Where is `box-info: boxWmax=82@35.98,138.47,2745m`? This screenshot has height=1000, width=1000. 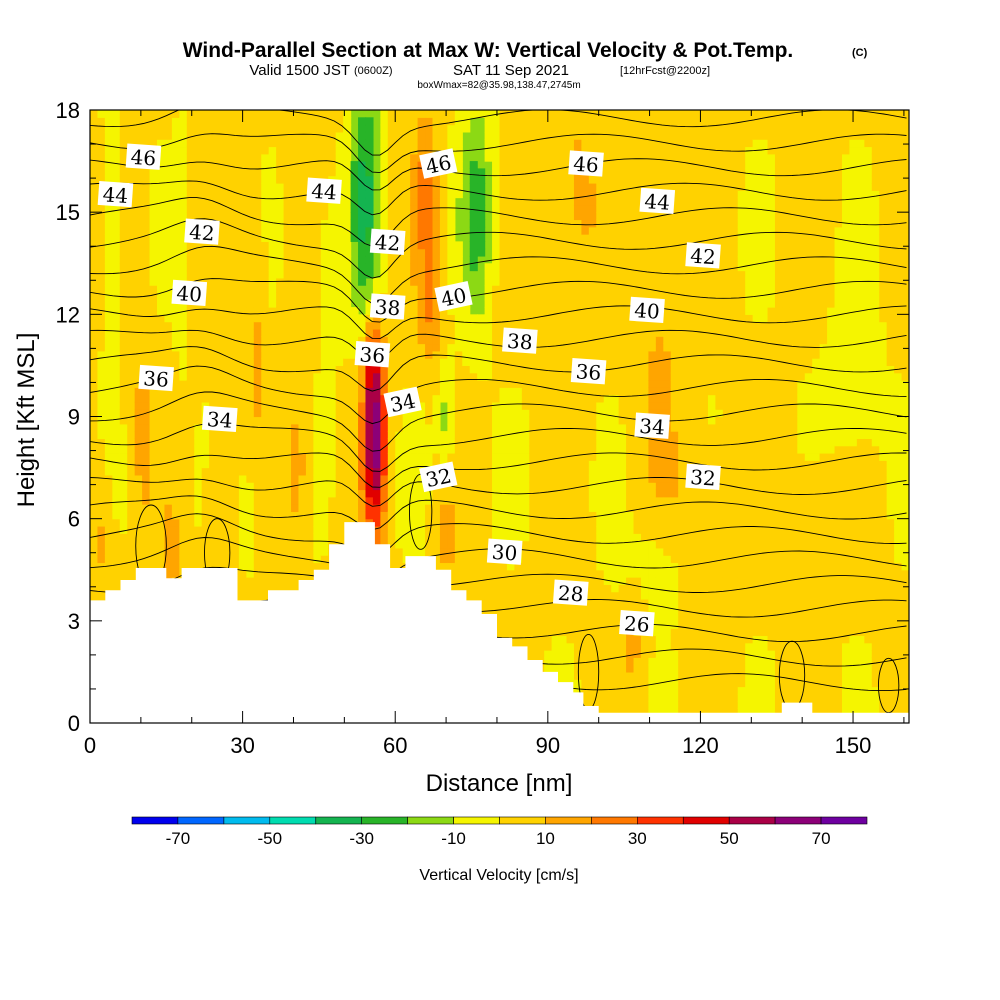 box-info: boxWmax=82@35.98,138.47,2745m is located at coordinates (498, 85).